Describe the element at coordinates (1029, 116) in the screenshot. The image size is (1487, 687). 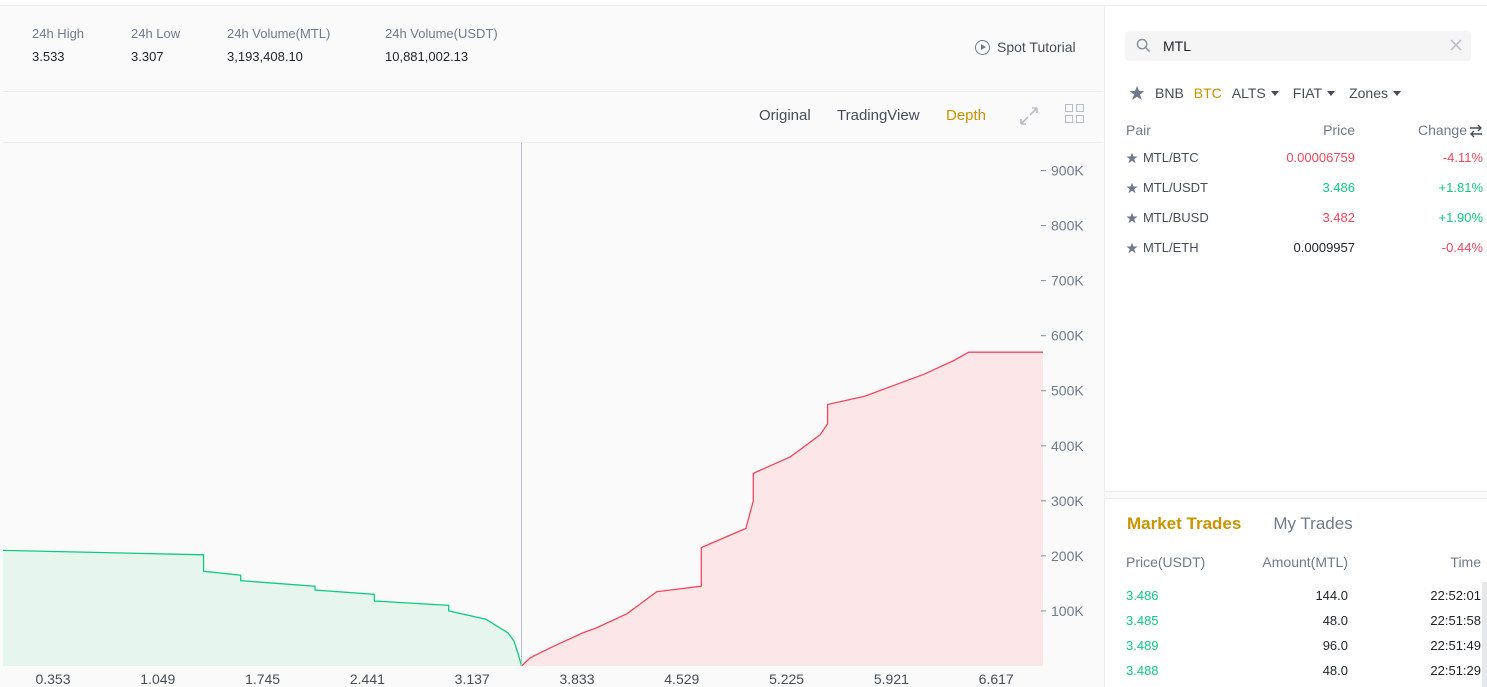
I see `expand-icon` at that location.